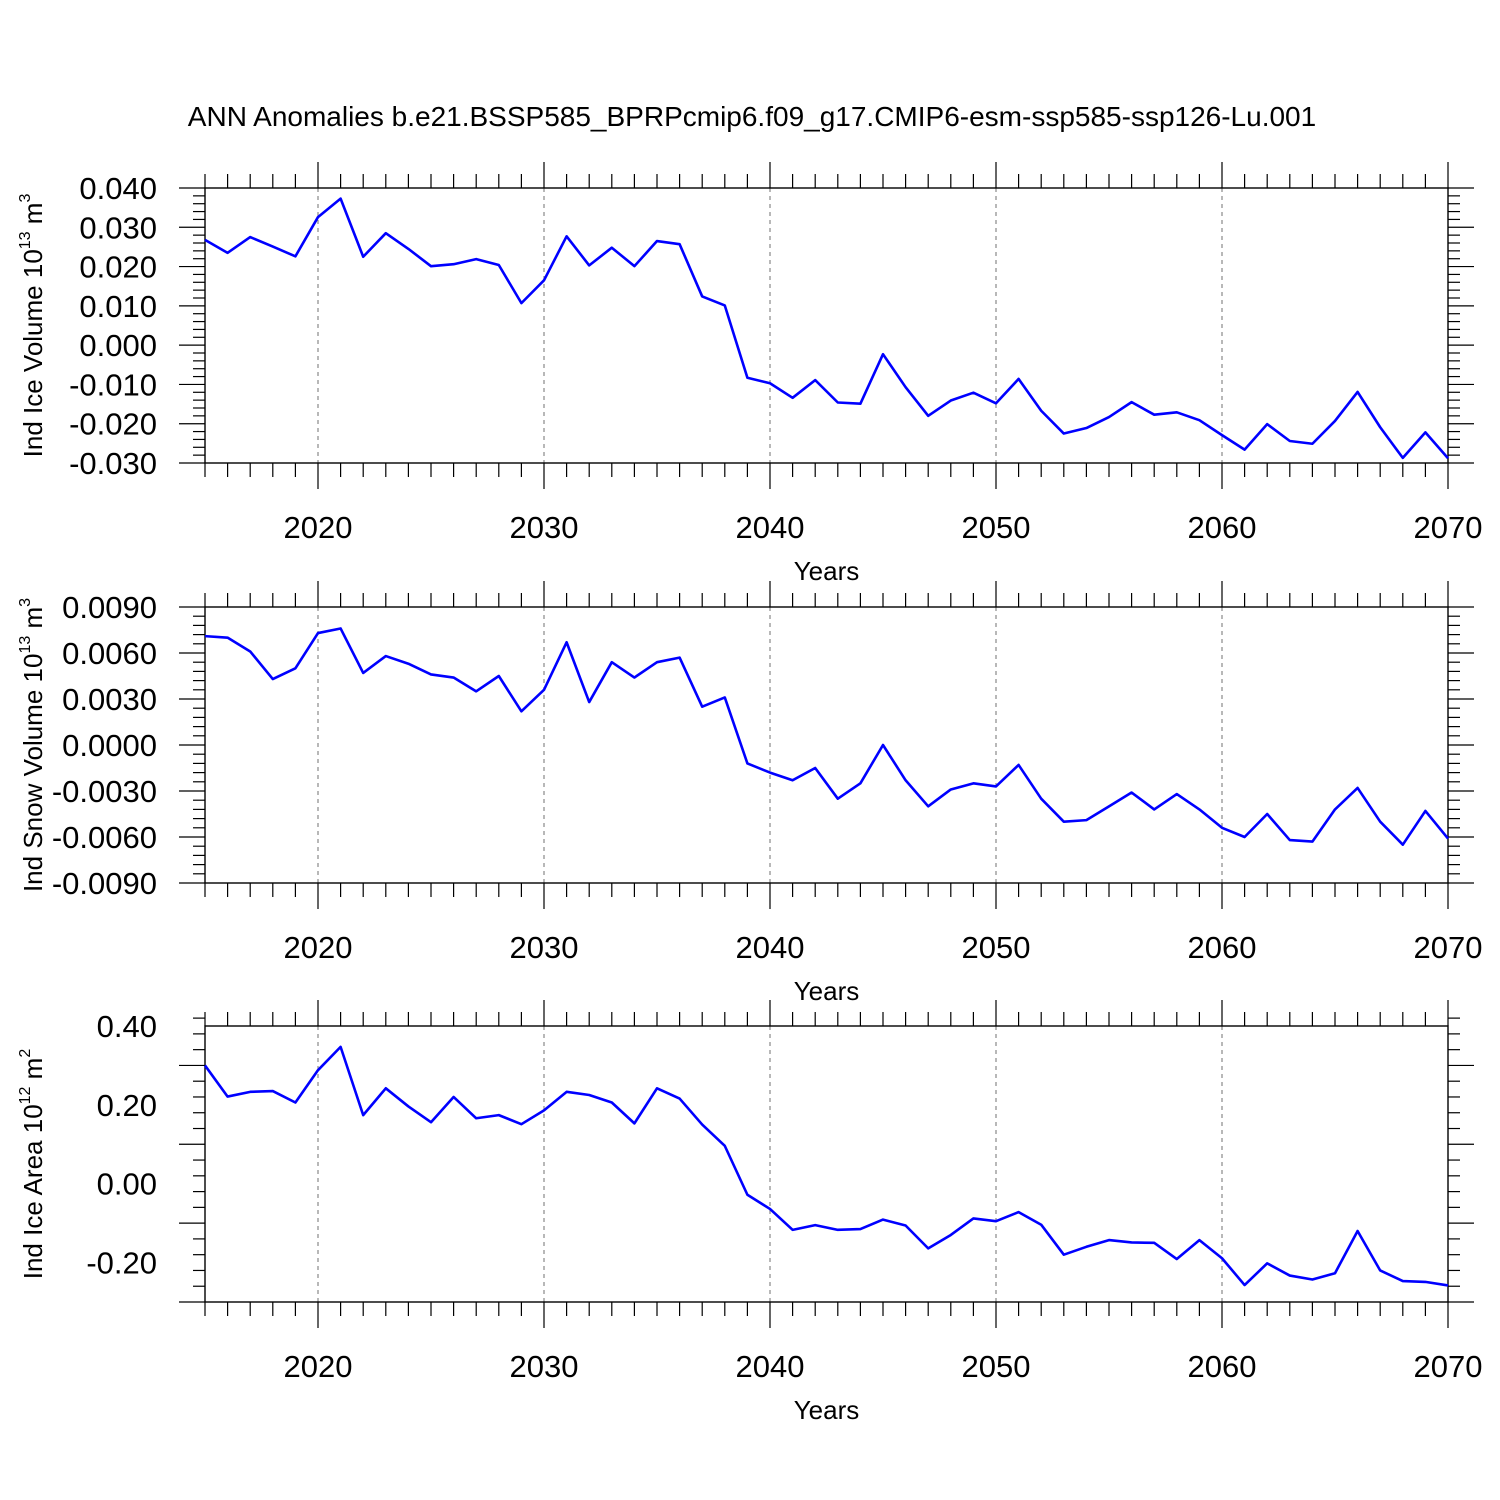 The image size is (1500, 1500). I want to click on y-axis-label: Ind Ice Volume 1013 m3, so click(32, 326).